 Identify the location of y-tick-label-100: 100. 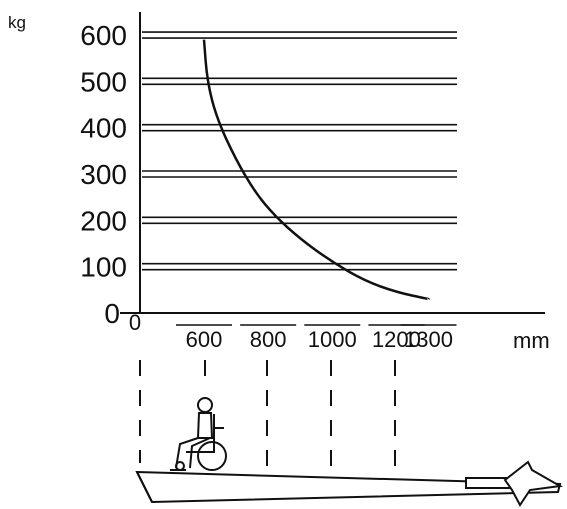
(103, 267).